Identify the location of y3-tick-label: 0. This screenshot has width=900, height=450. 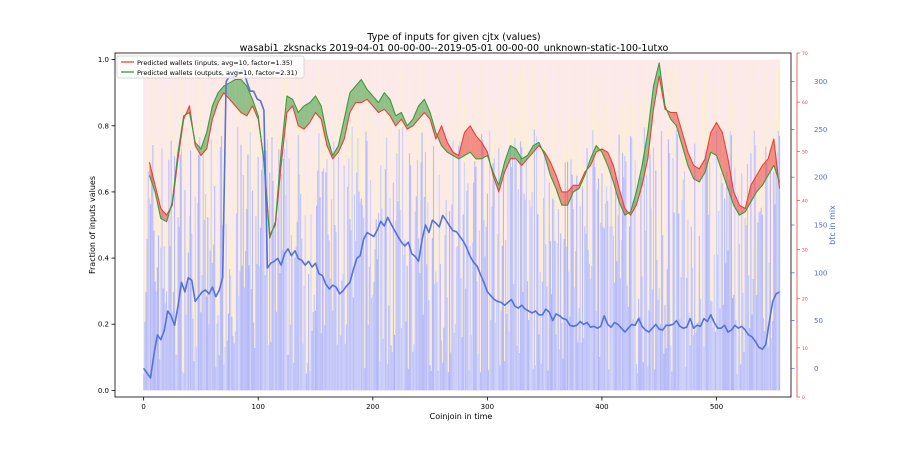
(803, 398).